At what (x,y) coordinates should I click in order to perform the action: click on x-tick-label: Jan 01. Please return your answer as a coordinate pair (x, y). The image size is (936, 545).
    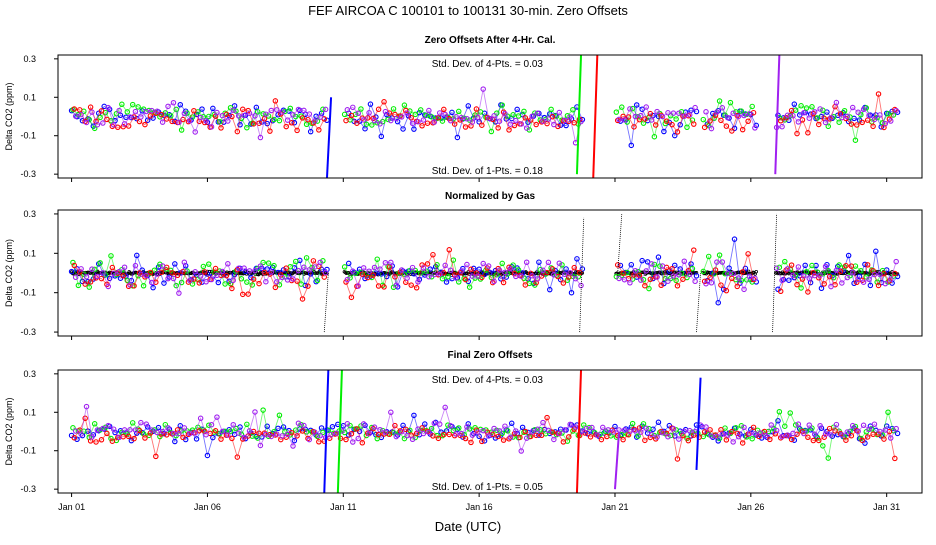
    Looking at the image, I should click on (71, 507).